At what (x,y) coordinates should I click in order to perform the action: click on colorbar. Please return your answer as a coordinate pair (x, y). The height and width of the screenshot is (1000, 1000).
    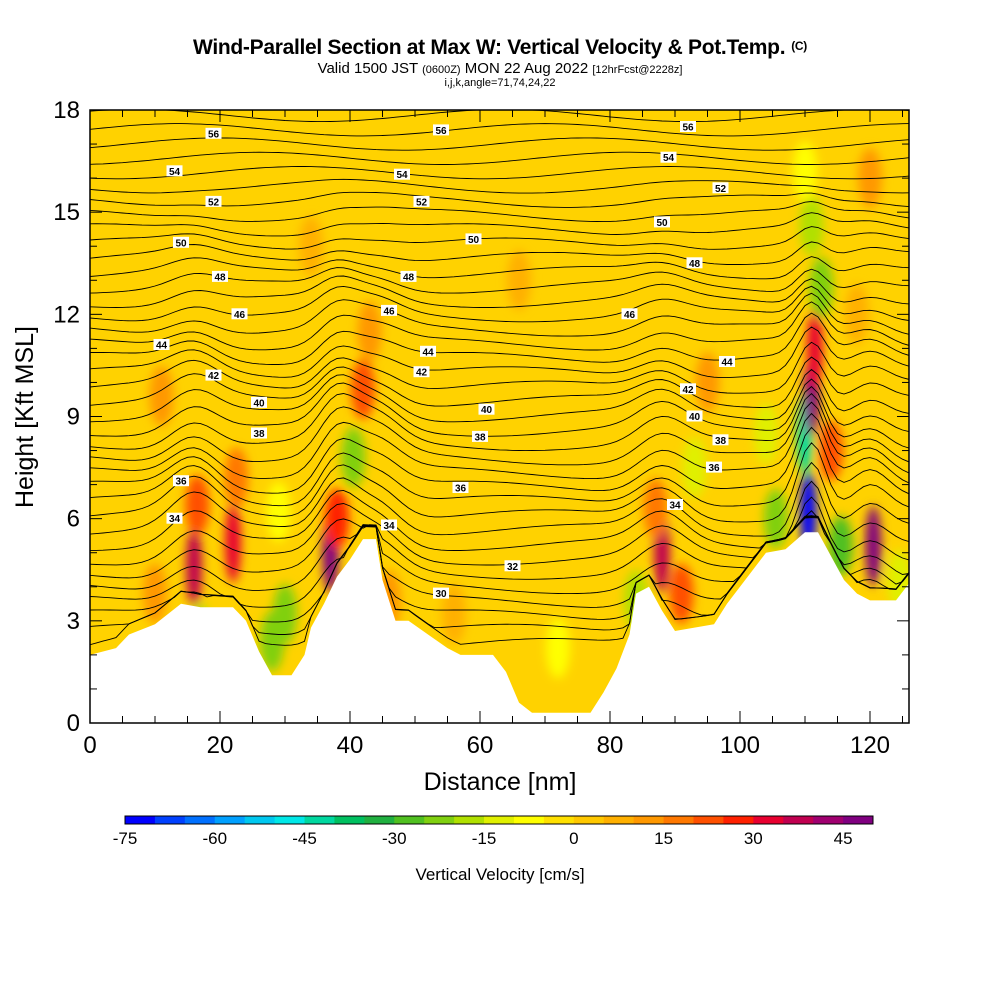
    Looking at the image, I should click on (499, 820).